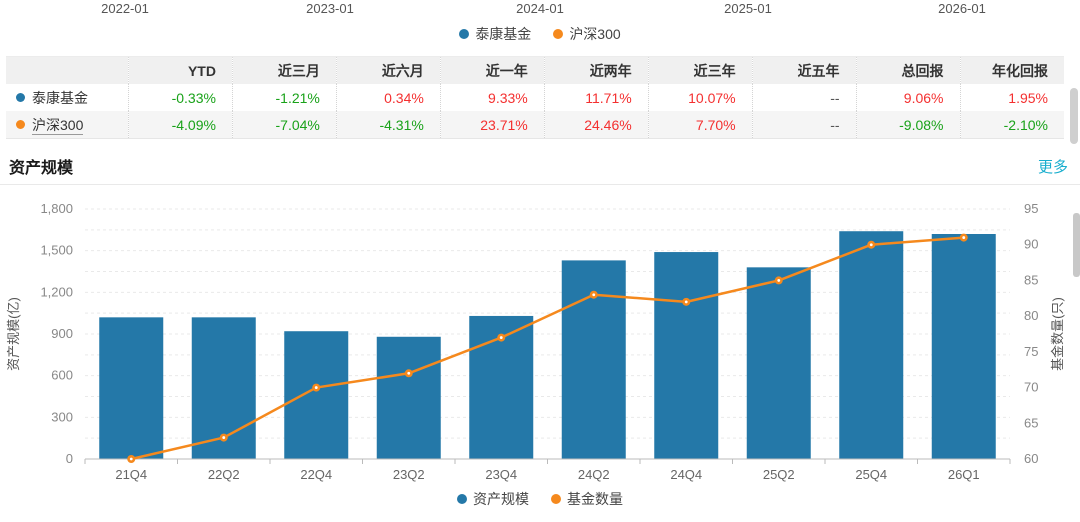 The height and width of the screenshot is (522, 1080). Describe the element at coordinates (180, 70) in the screenshot. I see `table-column-header: YTD` at that location.